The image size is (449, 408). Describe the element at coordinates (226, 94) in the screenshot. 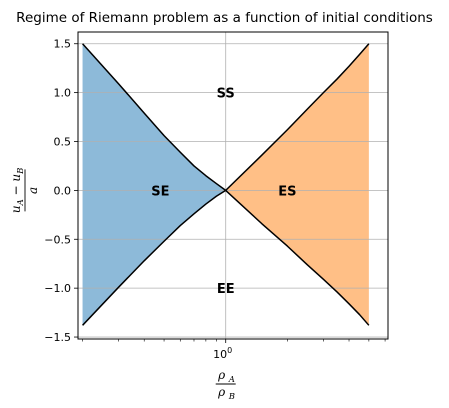

I see `region-label-ss: SS` at that location.